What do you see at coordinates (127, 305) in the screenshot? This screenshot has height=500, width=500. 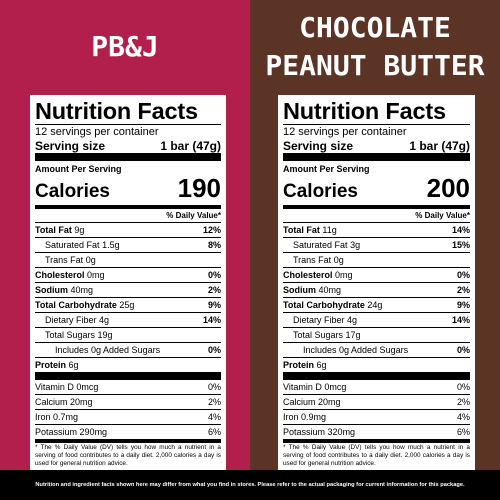 I see `nutrient-amount: 25g` at bounding box center [127, 305].